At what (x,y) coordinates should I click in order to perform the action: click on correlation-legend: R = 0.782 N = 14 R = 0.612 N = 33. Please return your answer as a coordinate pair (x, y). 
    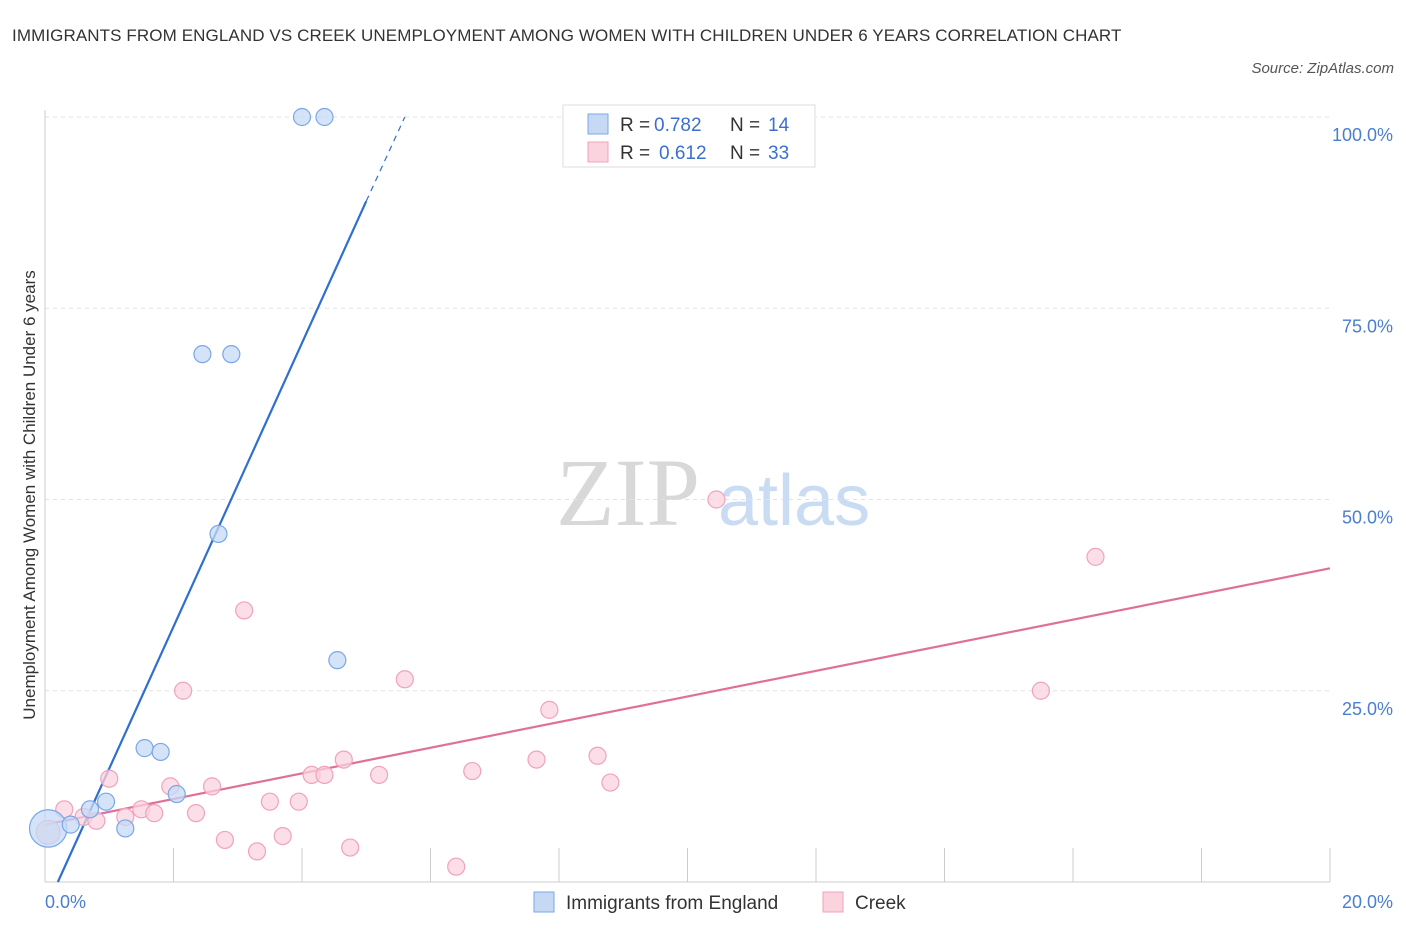
    Looking at the image, I should click on (689, 136).